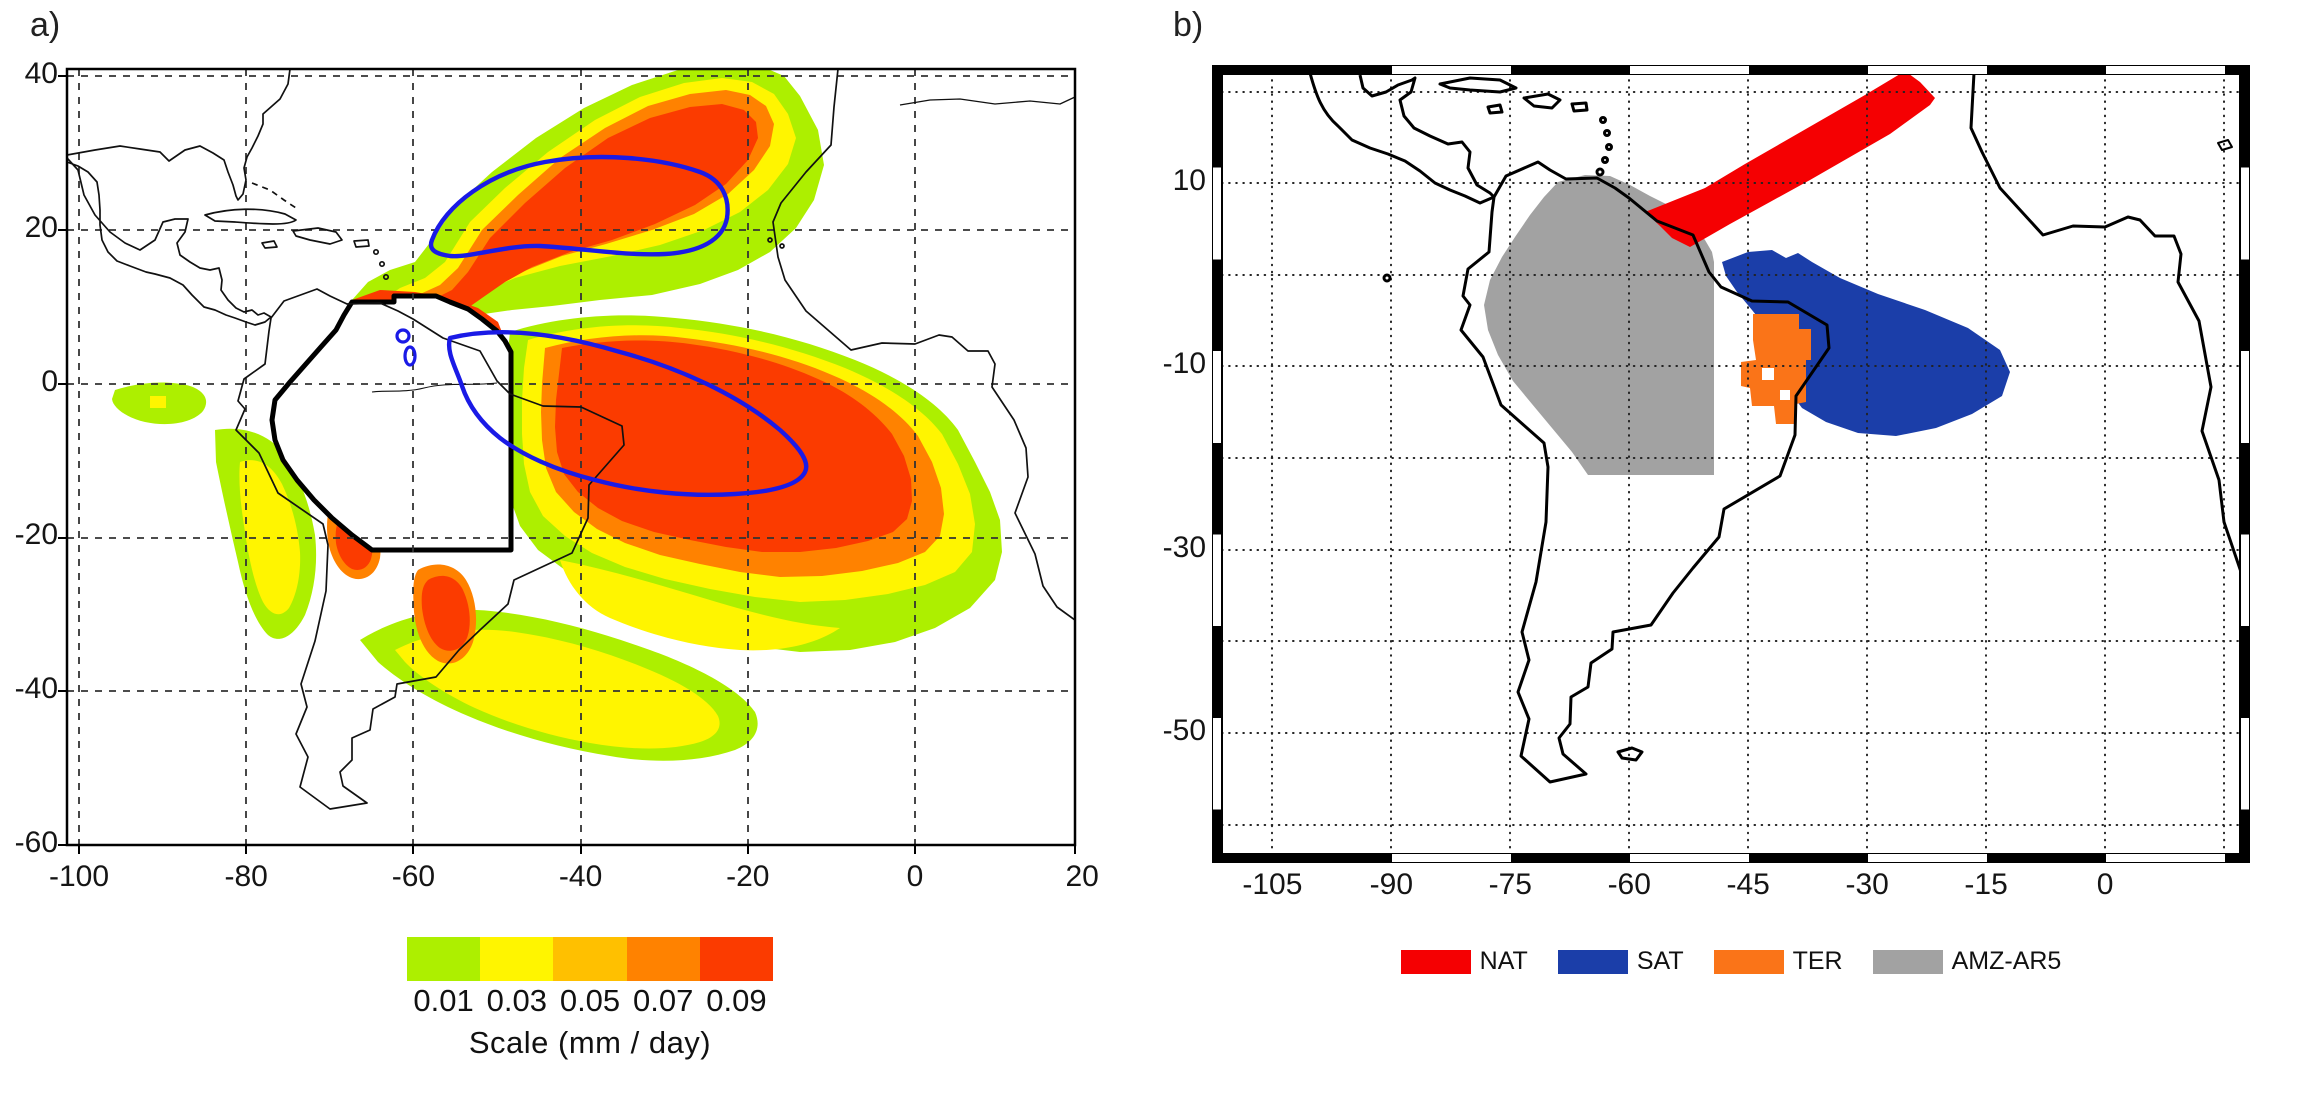 The width and height of the screenshot is (2300, 1100). Describe the element at coordinates (1592, 961) in the screenshot. I see `legend-swatch-SAT` at that location.